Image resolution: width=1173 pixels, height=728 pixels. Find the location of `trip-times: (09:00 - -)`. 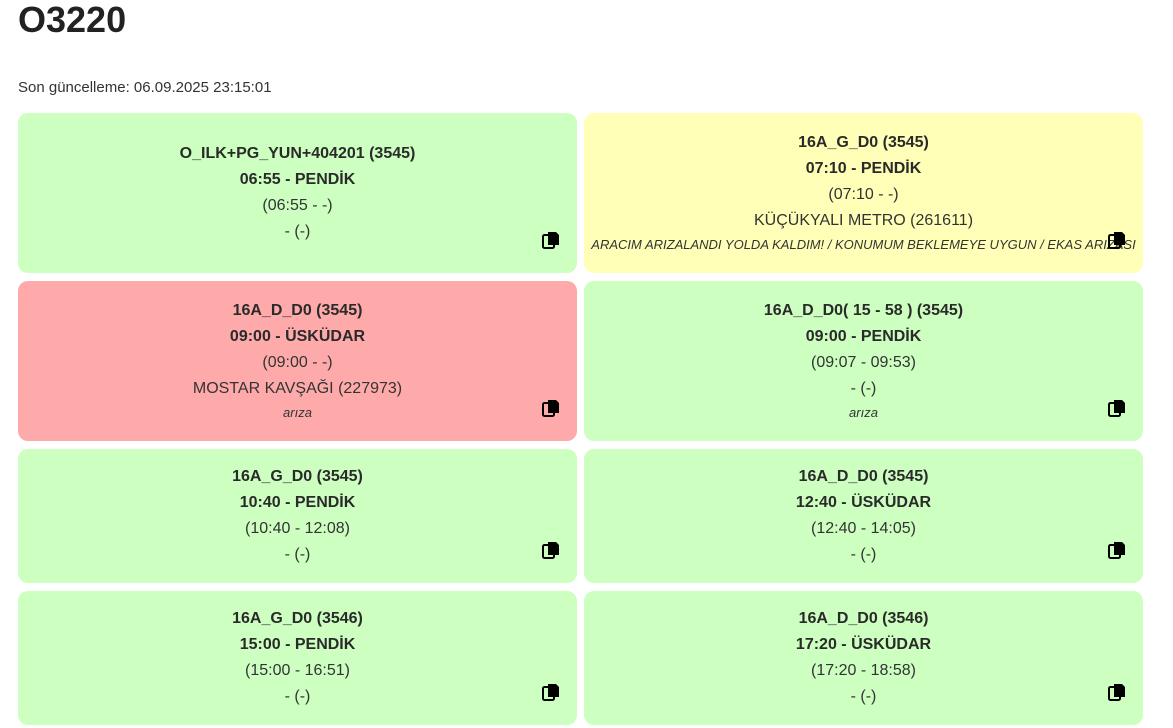

trip-times: (09:00 - -) is located at coordinates (297, 362).